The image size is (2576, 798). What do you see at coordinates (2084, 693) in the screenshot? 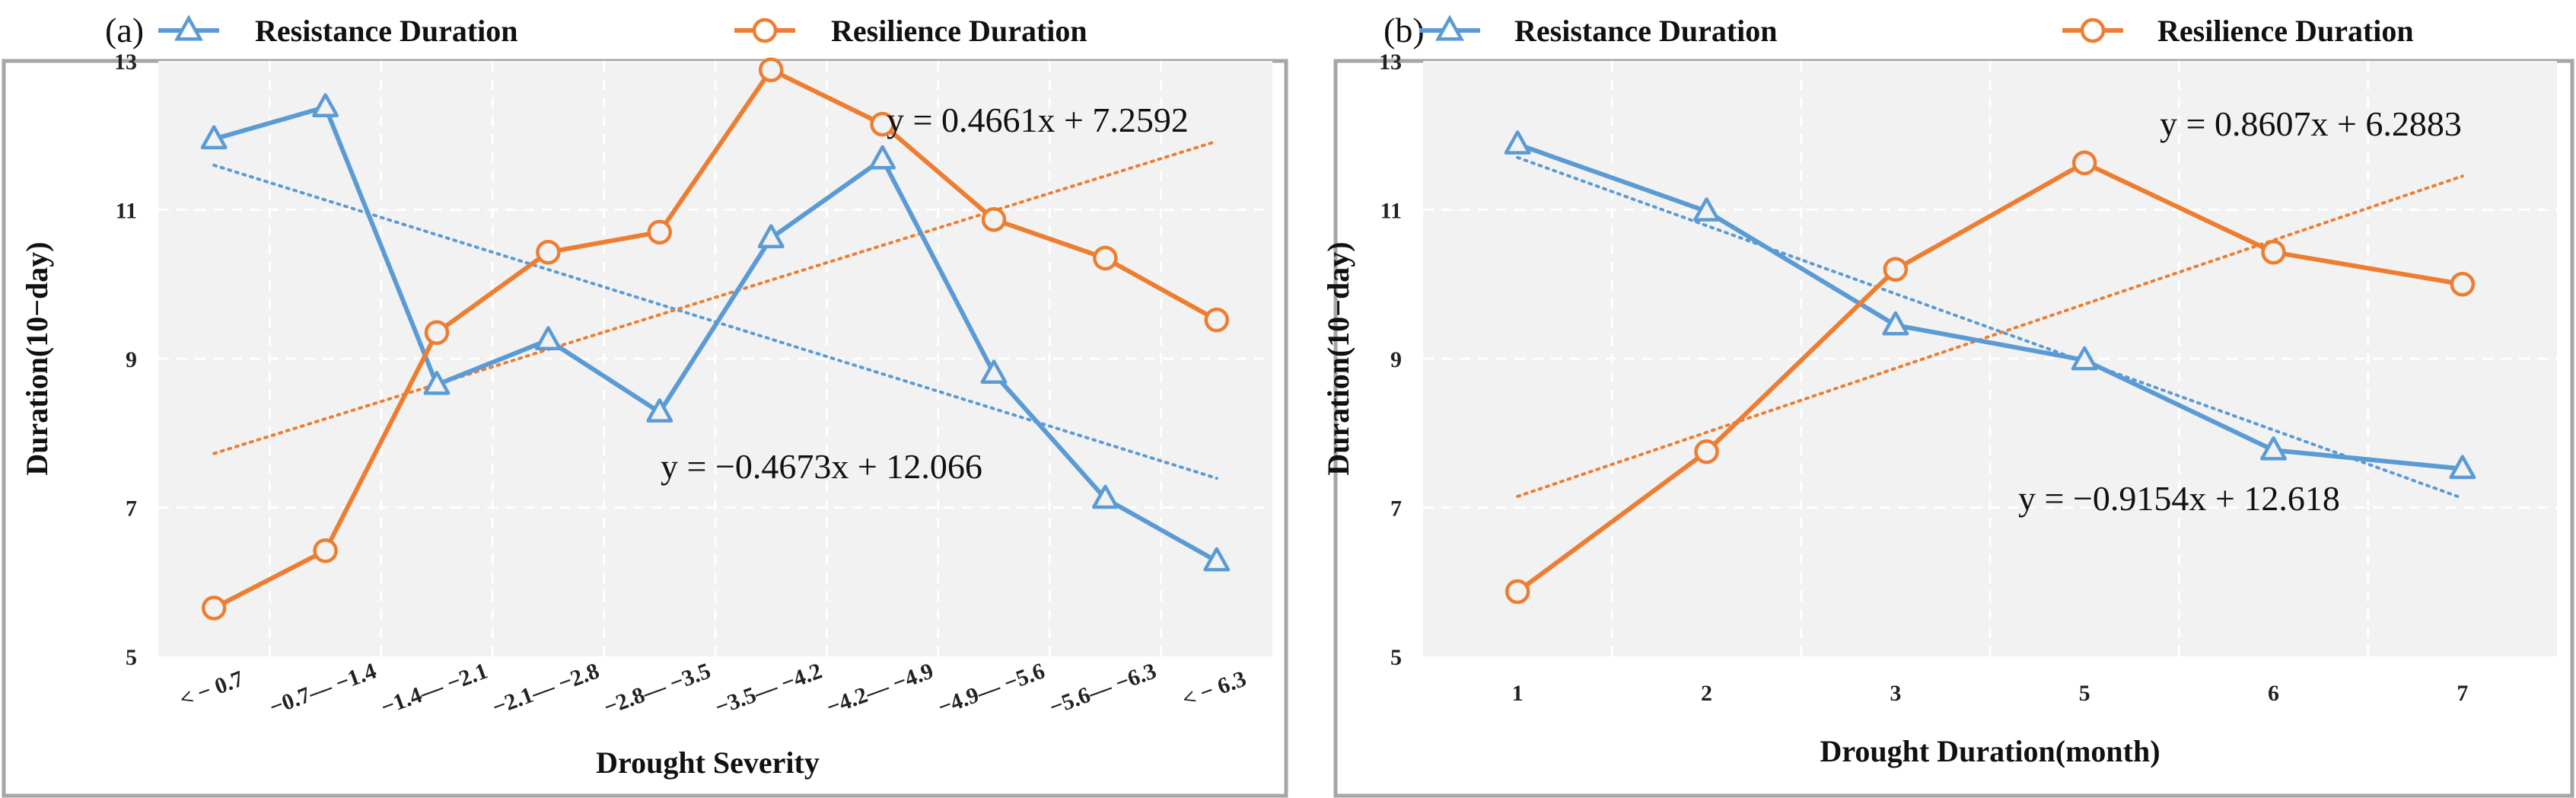
I see `x-tick-label: 5` at bounding box center [2084, 693].